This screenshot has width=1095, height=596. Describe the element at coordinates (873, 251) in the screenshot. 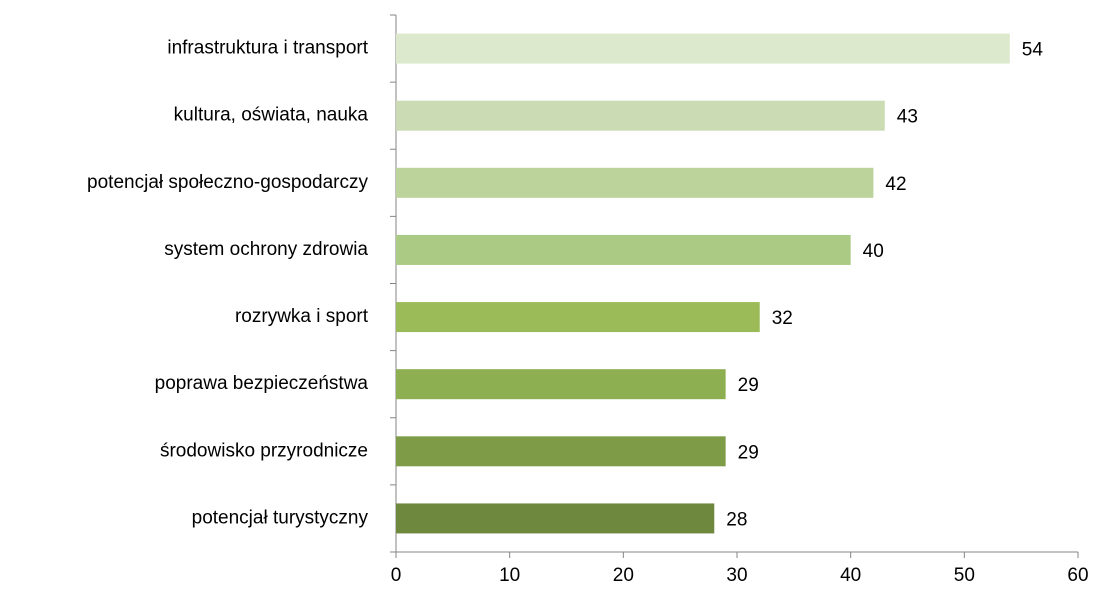

I see `data-label: 40` at that location.